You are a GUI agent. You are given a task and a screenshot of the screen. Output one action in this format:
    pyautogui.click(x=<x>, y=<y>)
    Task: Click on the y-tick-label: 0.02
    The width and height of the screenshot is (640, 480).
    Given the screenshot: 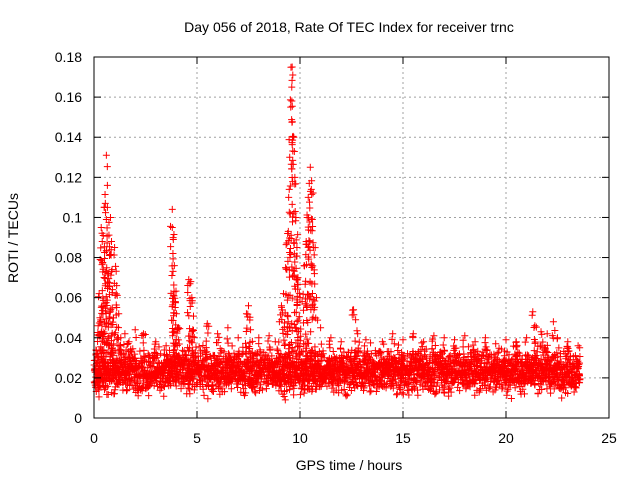 What is the action you would take?
    pyautogui.click(x=68, y=378)
    